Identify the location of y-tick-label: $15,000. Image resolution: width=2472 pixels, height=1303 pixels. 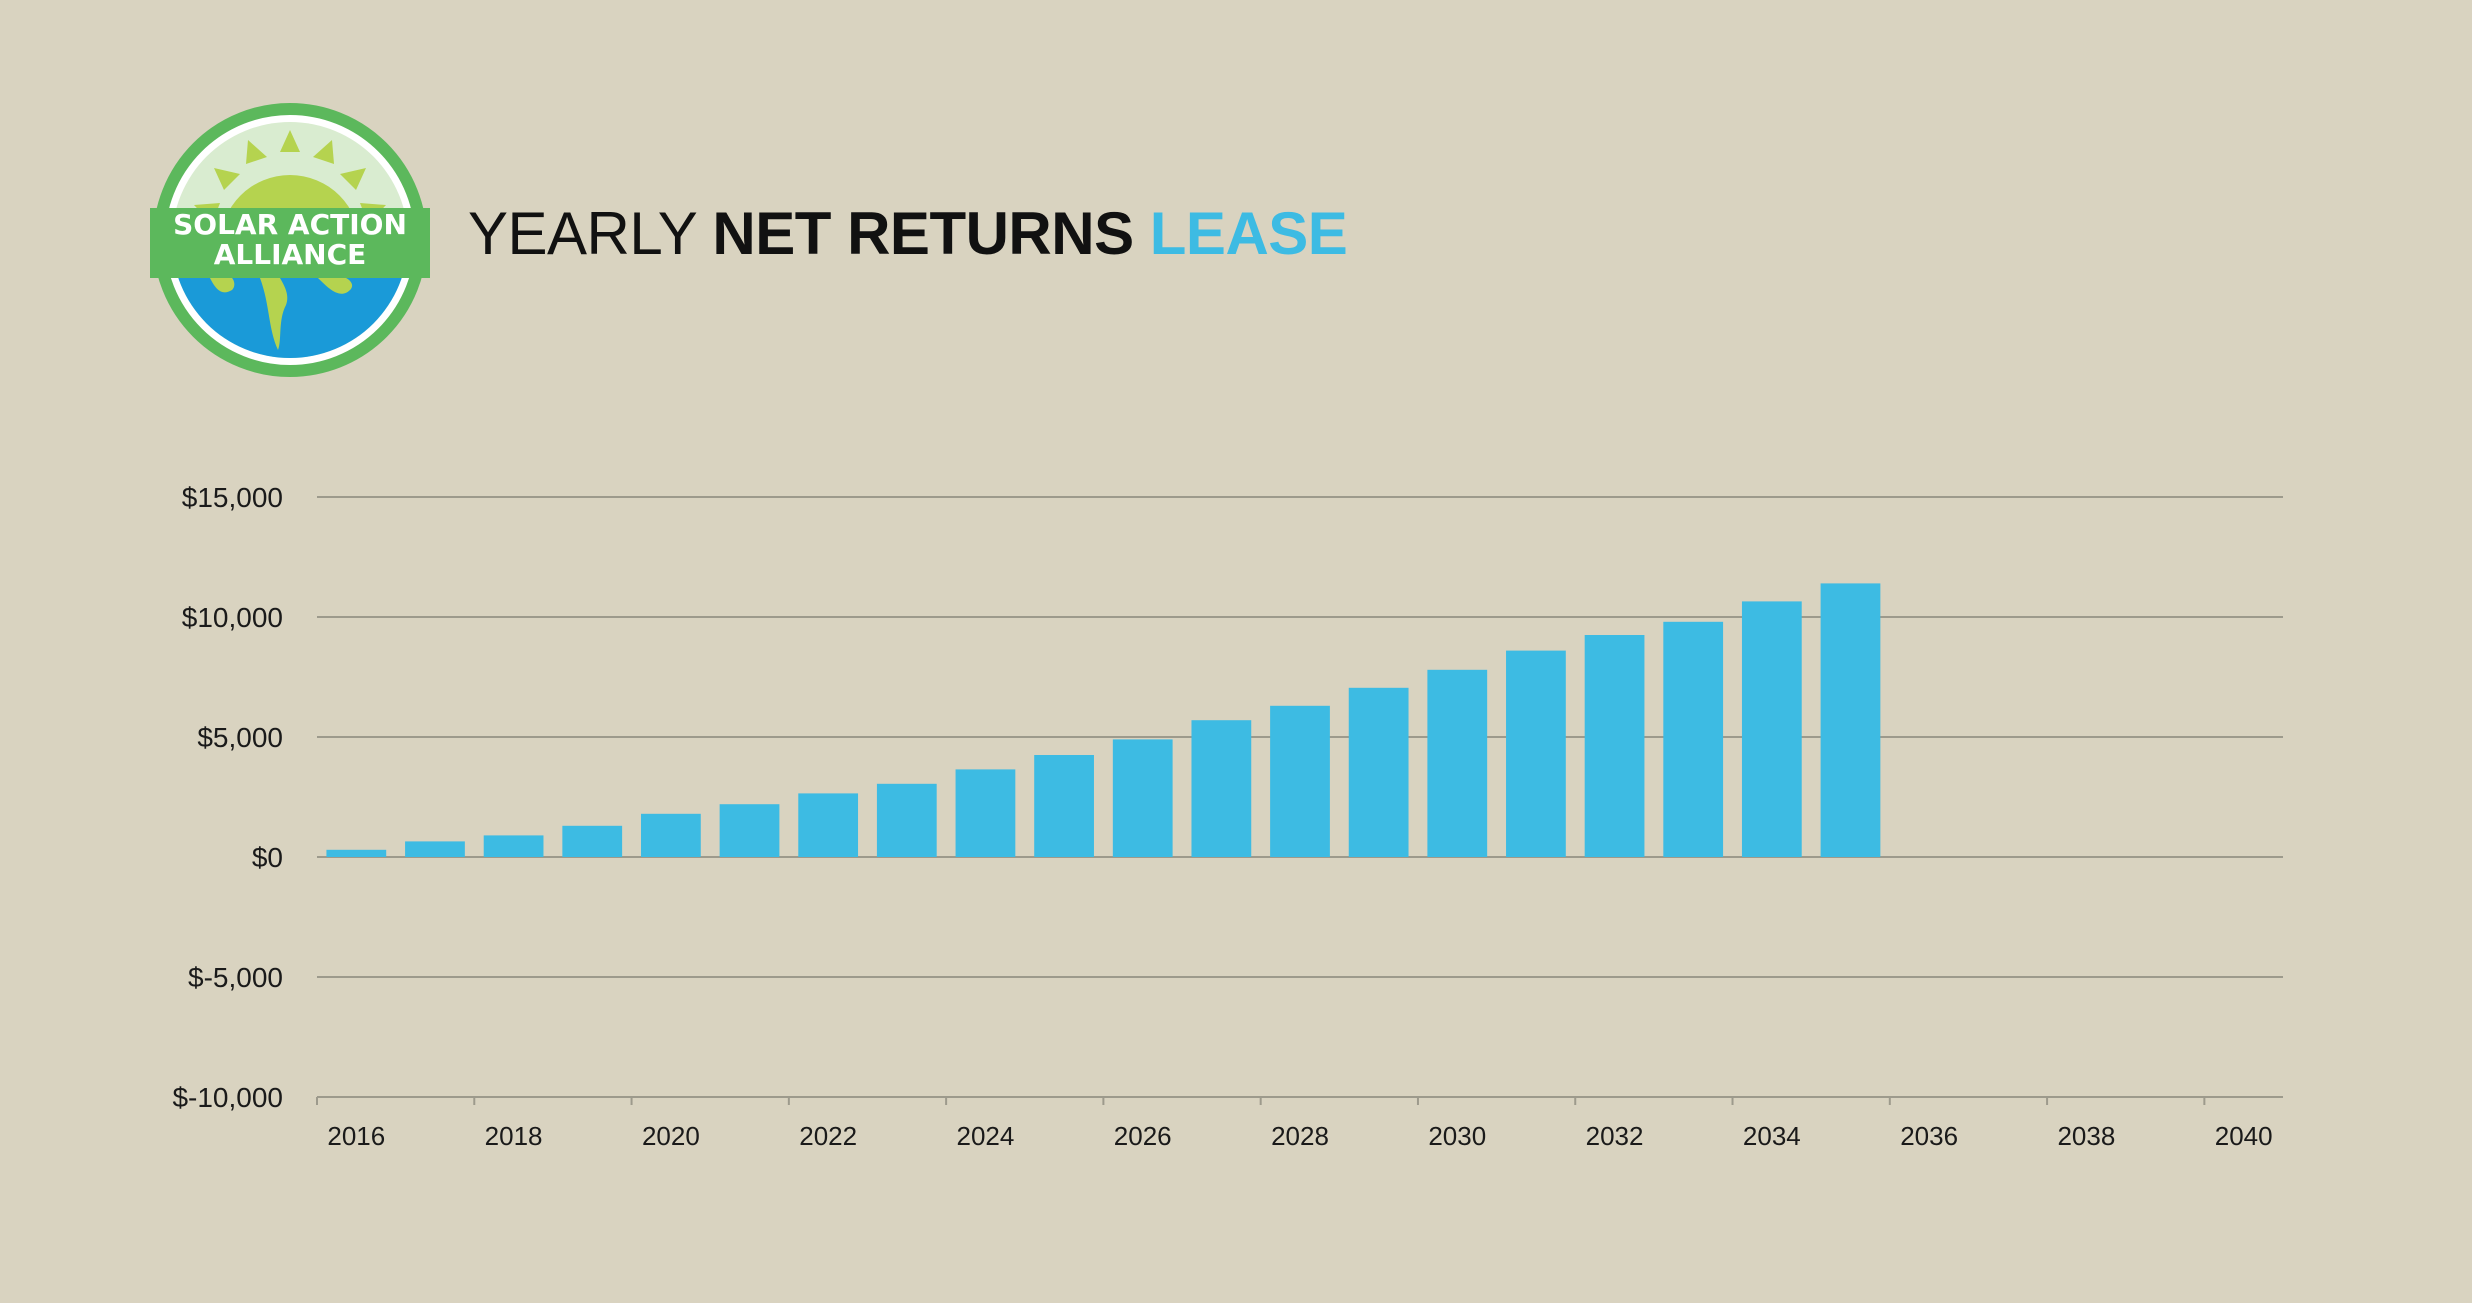
(232, 497).